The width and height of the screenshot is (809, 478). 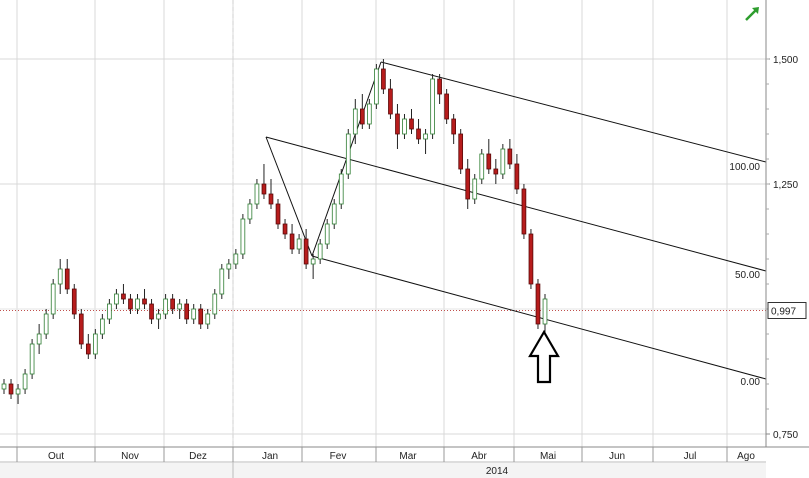 I want to click on month-label: Jan, so click(x=270, y=456).